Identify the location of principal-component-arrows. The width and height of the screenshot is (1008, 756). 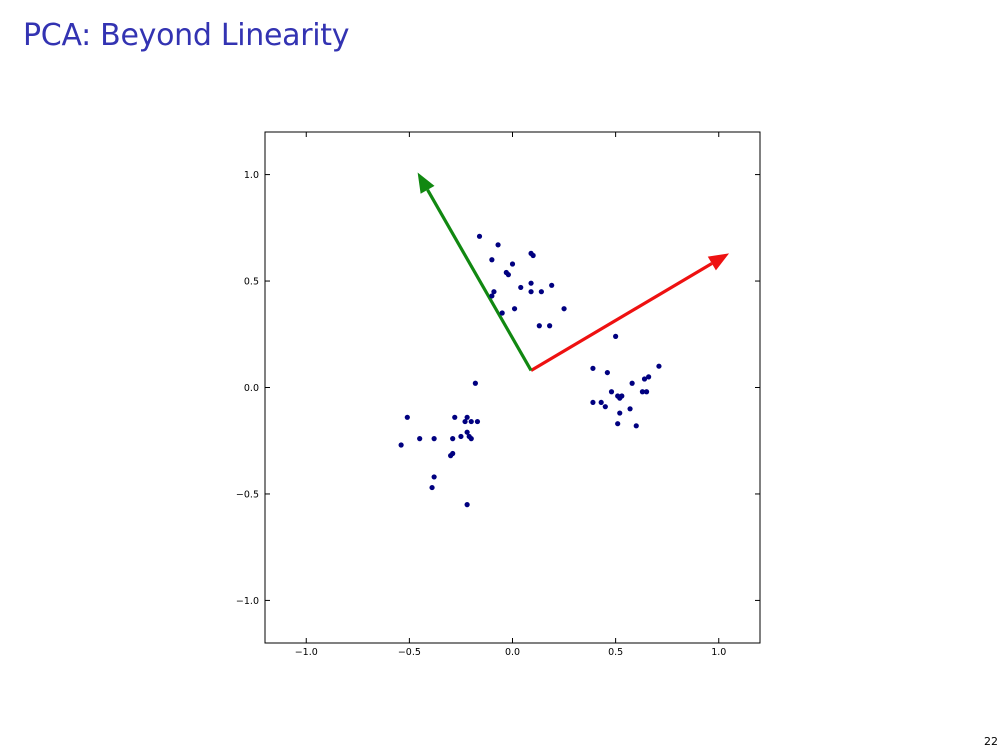
(573, 272).